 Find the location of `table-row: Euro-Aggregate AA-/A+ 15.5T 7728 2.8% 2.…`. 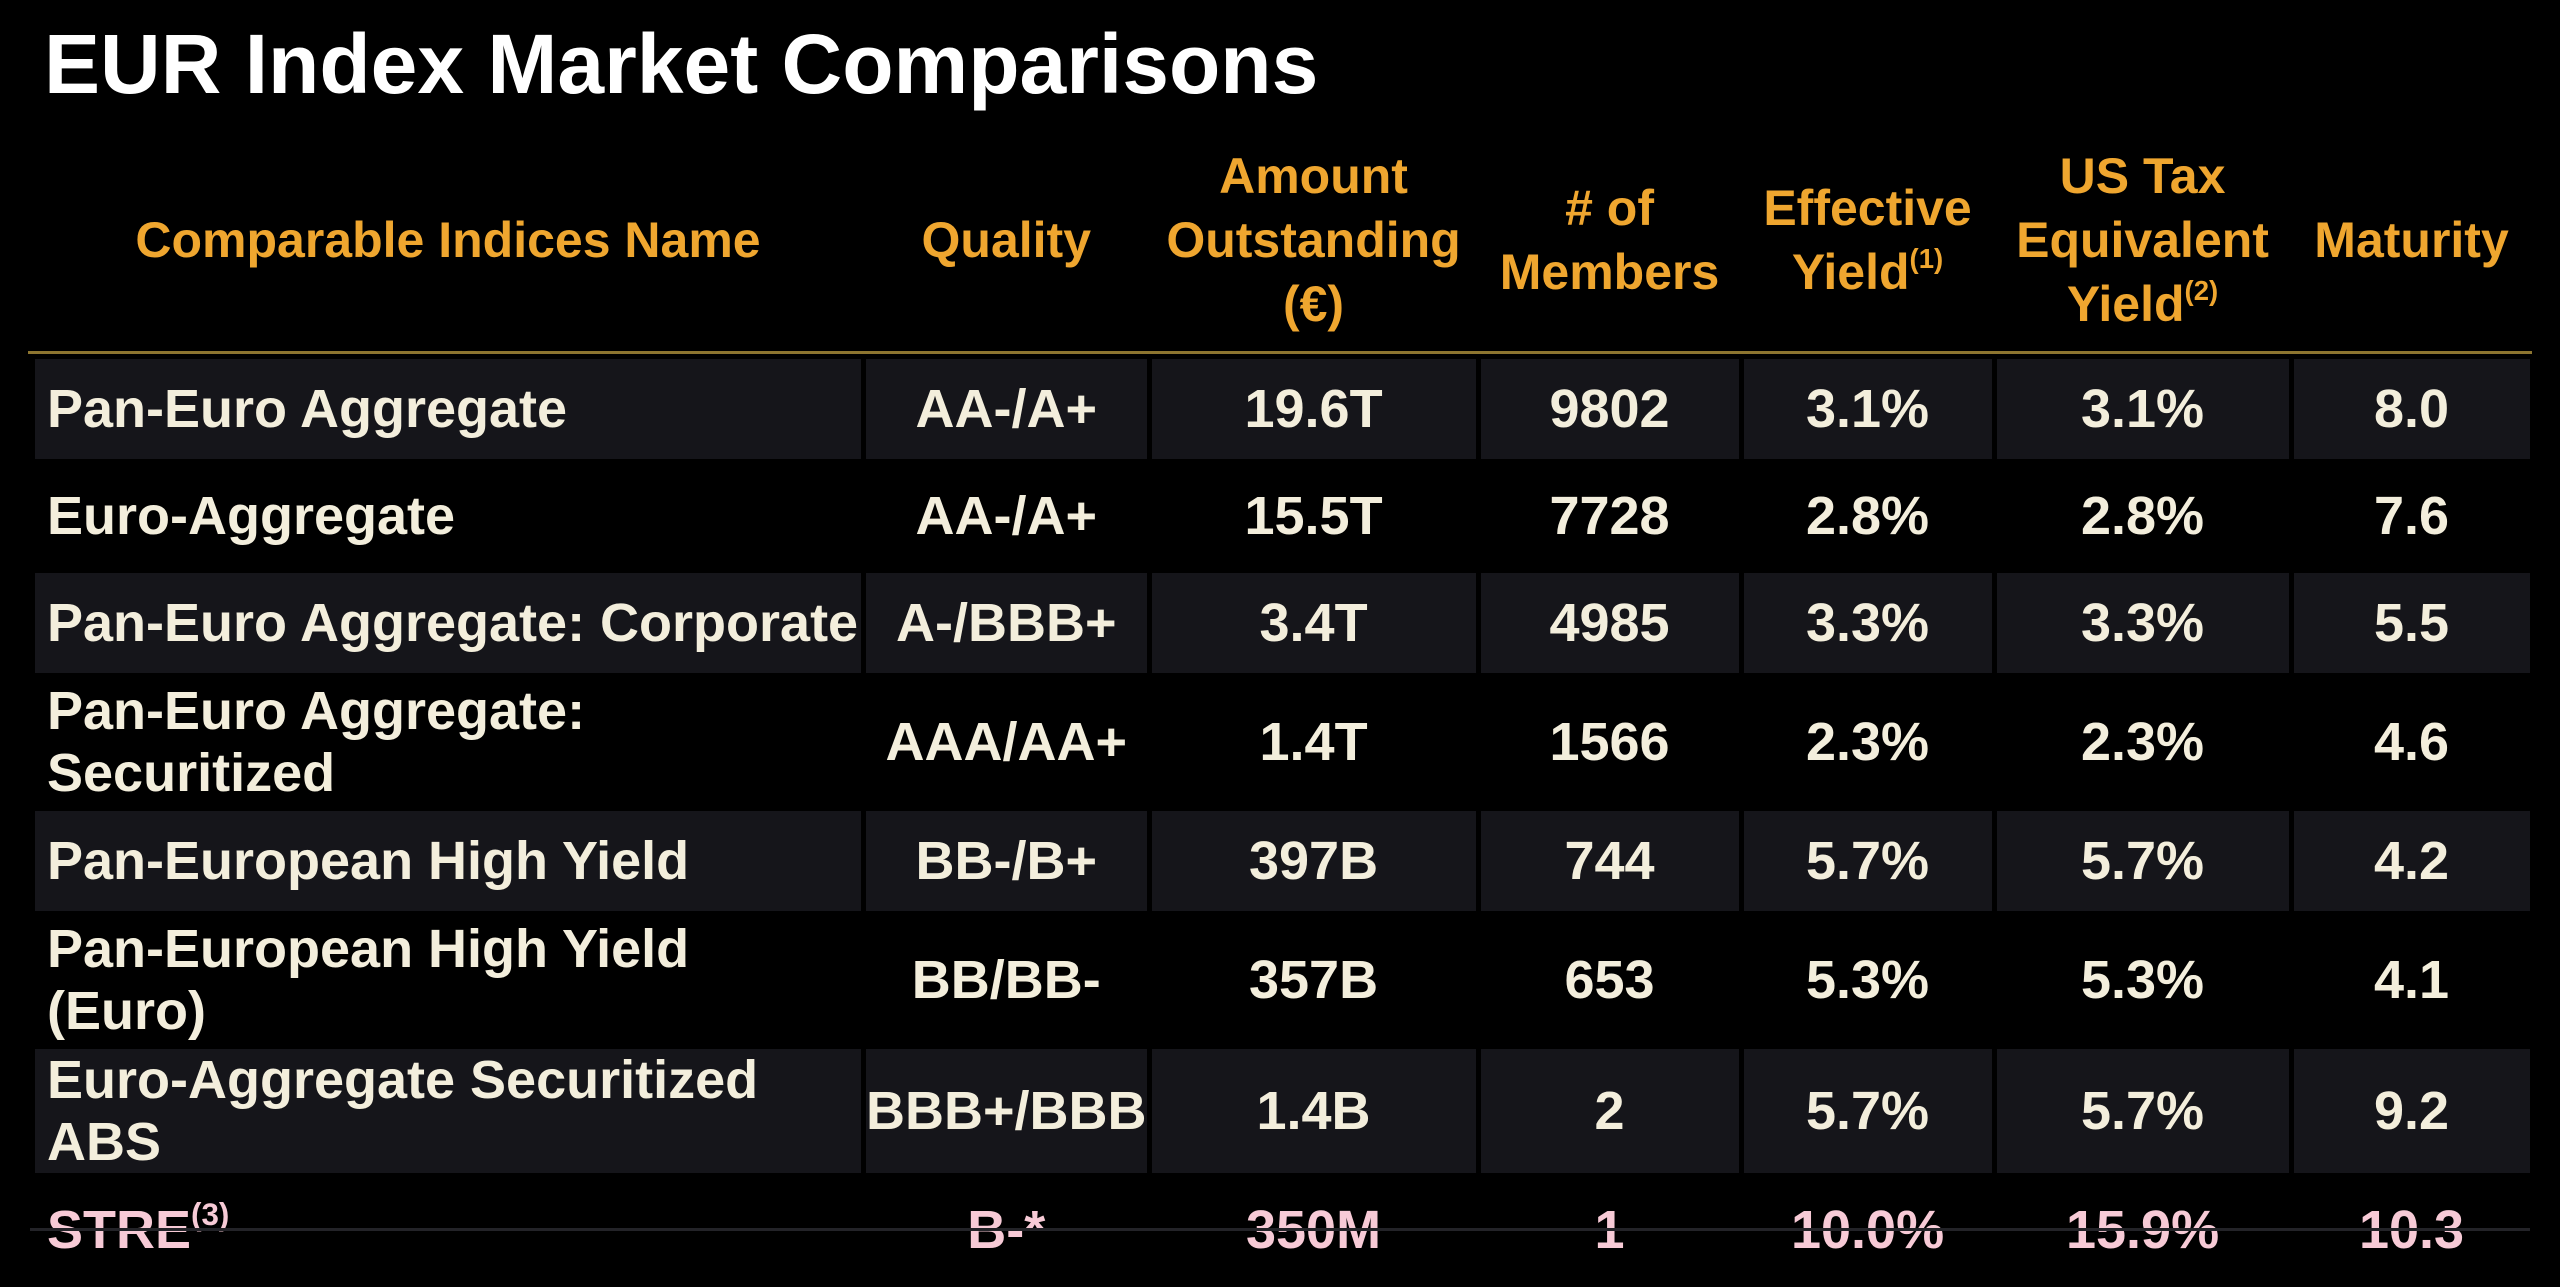

table-row: Euro-Aggregate AA-/A+ 15.5T 7728 2.8% 2.… is located at coordinates (1282, 516).